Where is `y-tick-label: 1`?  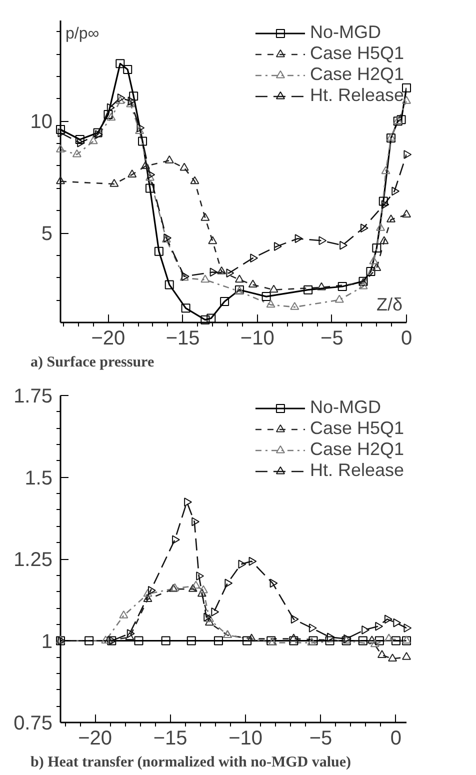
y-tick-label: 1 is located at coordinates (46, 641).